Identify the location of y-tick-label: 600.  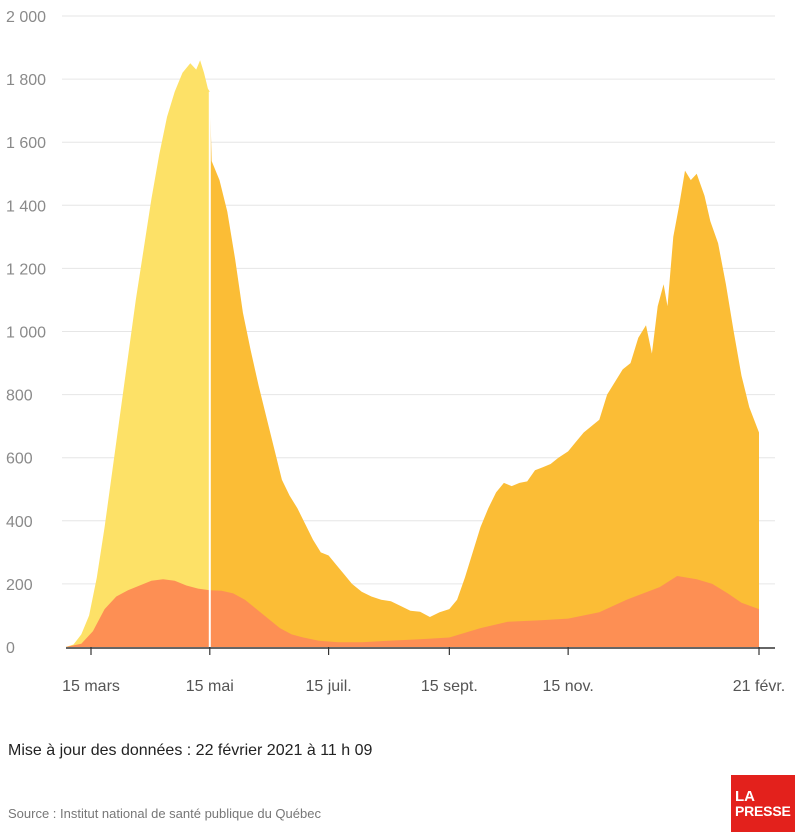
(19, 459).